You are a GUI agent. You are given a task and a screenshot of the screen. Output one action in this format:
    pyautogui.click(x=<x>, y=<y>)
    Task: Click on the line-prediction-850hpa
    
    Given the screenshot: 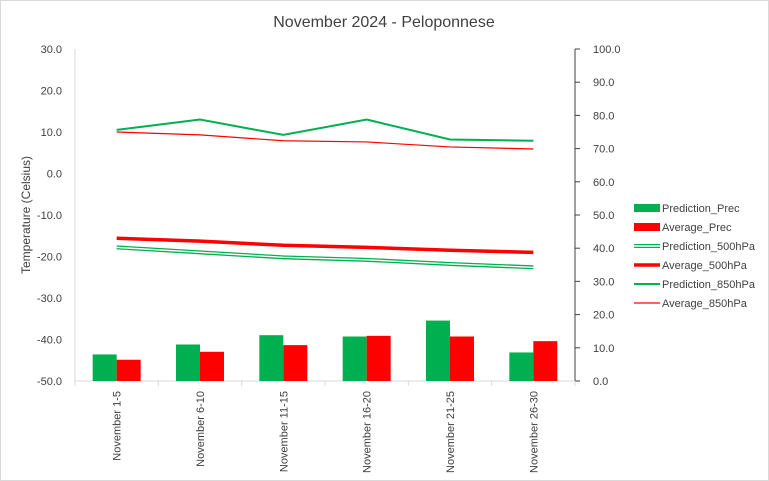 What is the action you would take?
    pyautogui.click(x=325, y=130)
    